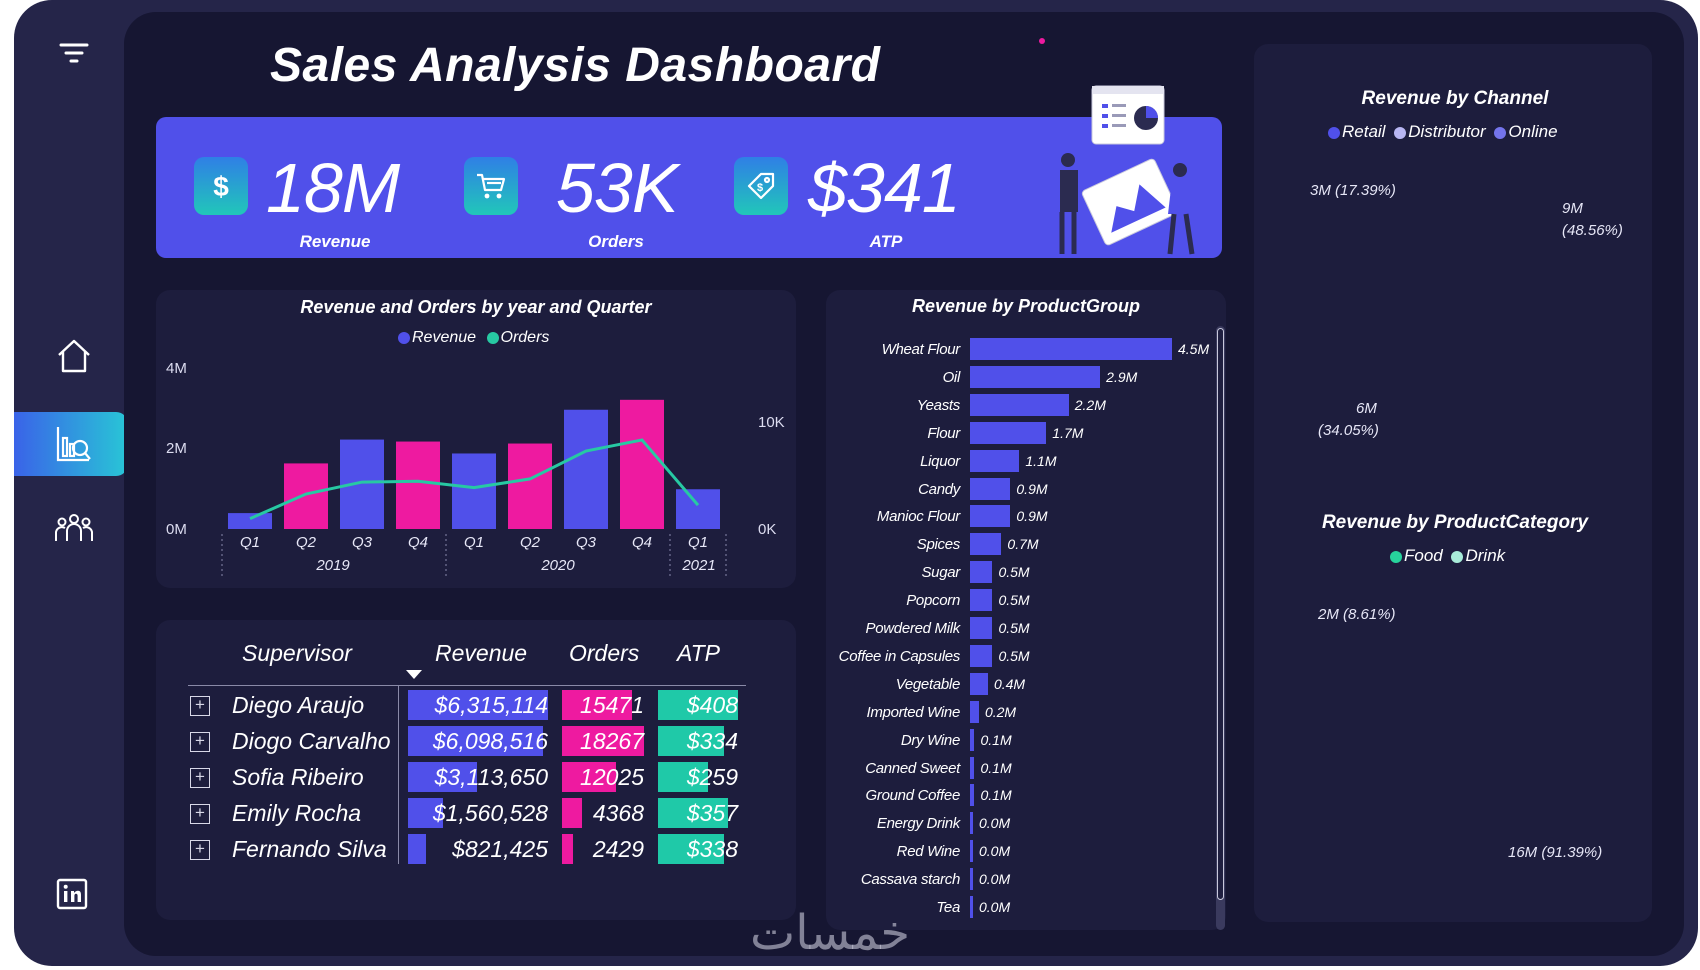  What do you see at coordinates (72, 894) in the screenshot?
I see `linkedin-icon` at bounding box center [72, 894].